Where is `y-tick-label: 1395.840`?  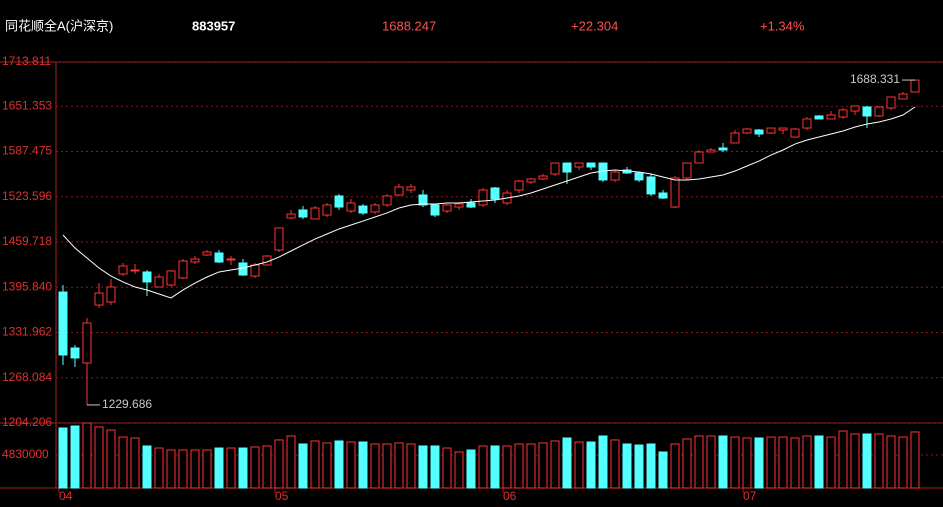
y-tick-label: 1395.840 is located at coordinates (27, 286).